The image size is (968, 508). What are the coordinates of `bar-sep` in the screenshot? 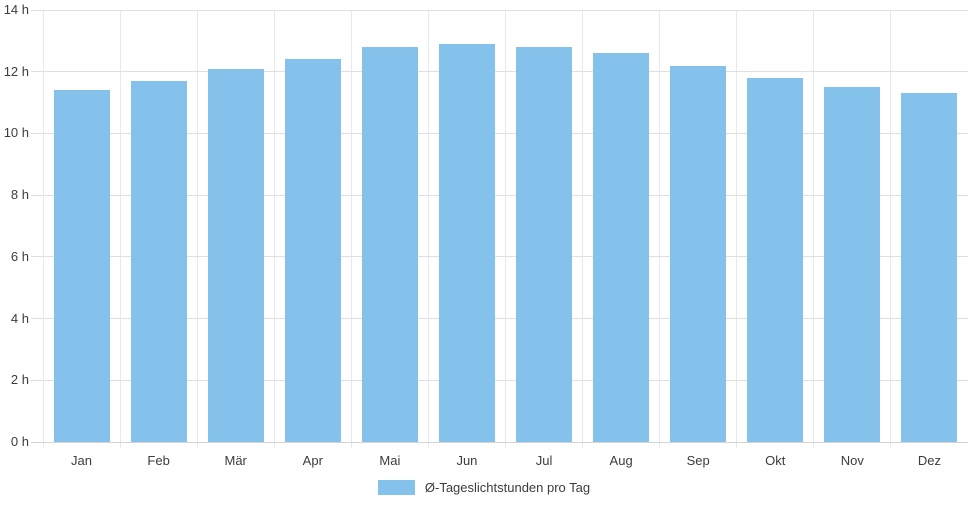 It's located at (698, 253).